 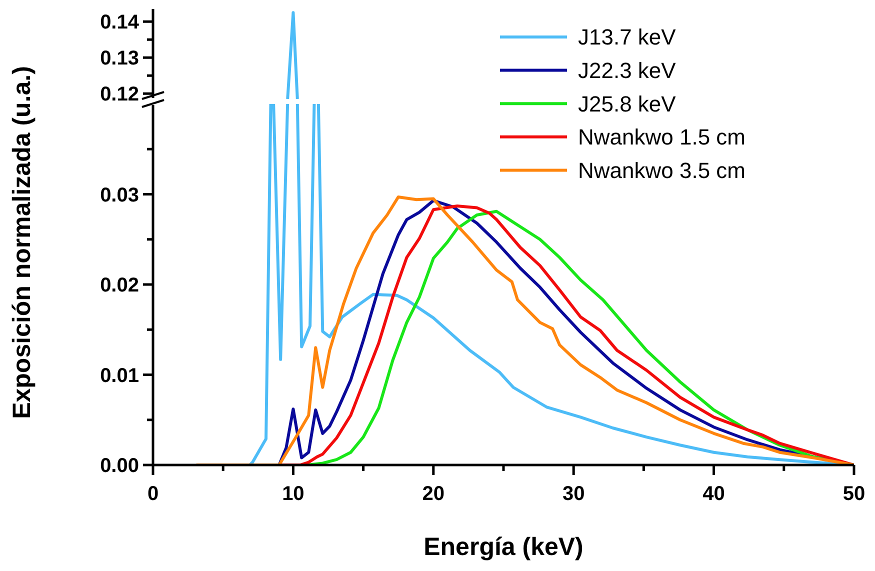 What do you see at coordinates (573, 494) in the screenshot?
I see `x-tick-label: 30` at bounding box center [573, 494].